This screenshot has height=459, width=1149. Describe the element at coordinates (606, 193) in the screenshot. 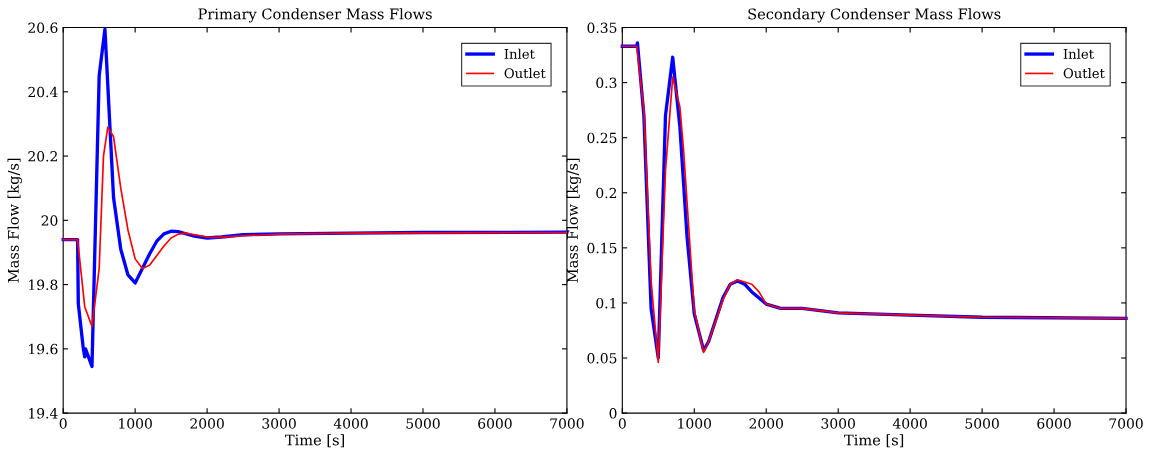

I see `y-tick-label: 0.2` at that location.